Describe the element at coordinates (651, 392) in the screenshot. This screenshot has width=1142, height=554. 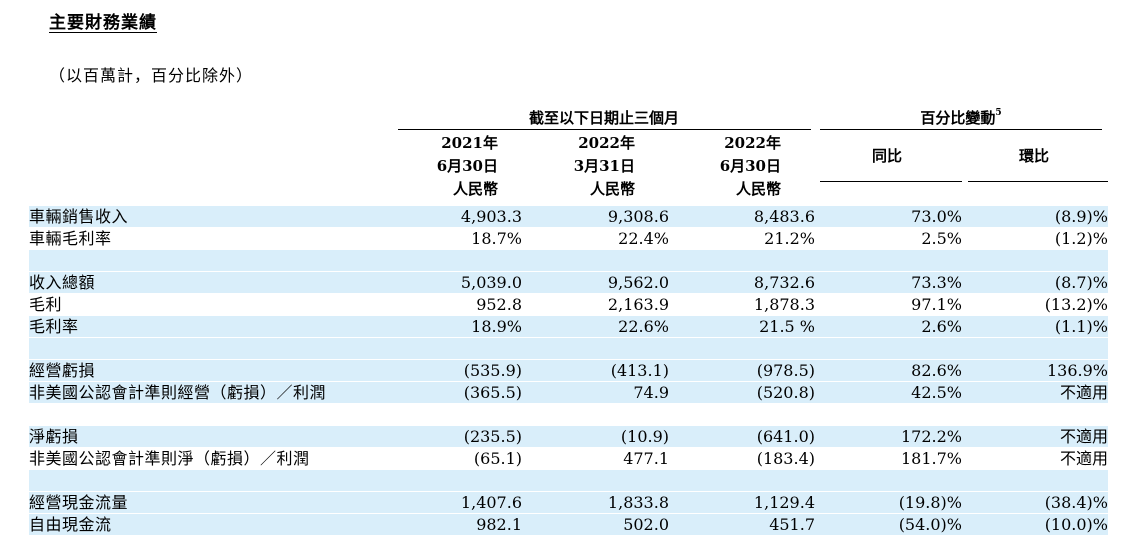
I see `value-2022-03-31: 74.9` at that location.